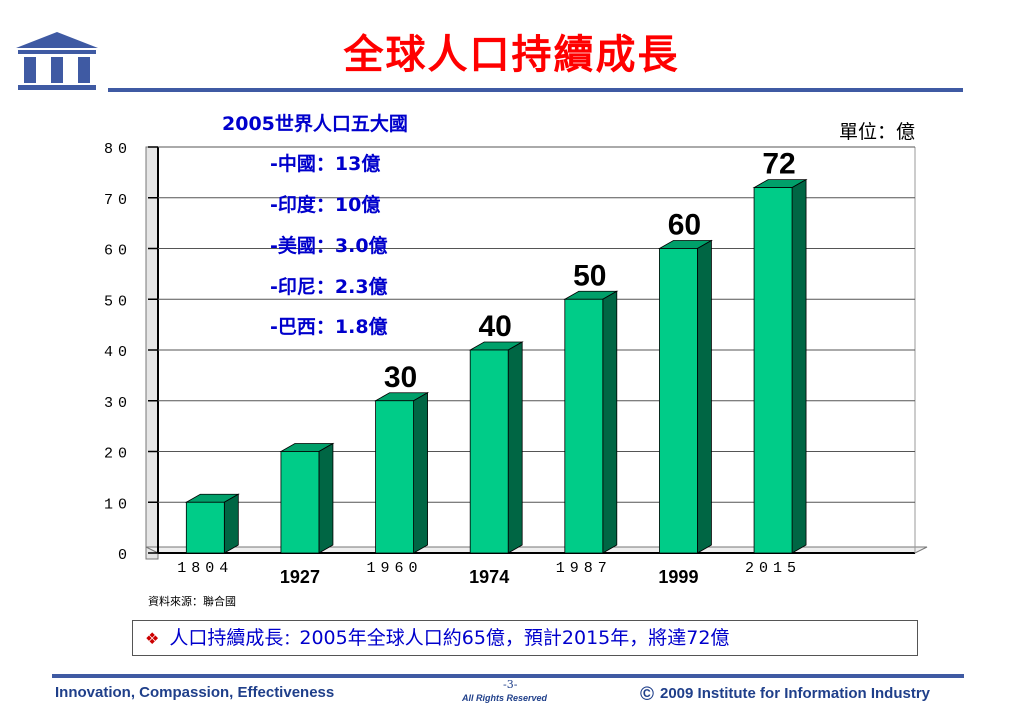 The image size is (1023, 708). Describe the element at coordinates (510, 684) in the screenshot. I see `page-number: -3-` at that location.